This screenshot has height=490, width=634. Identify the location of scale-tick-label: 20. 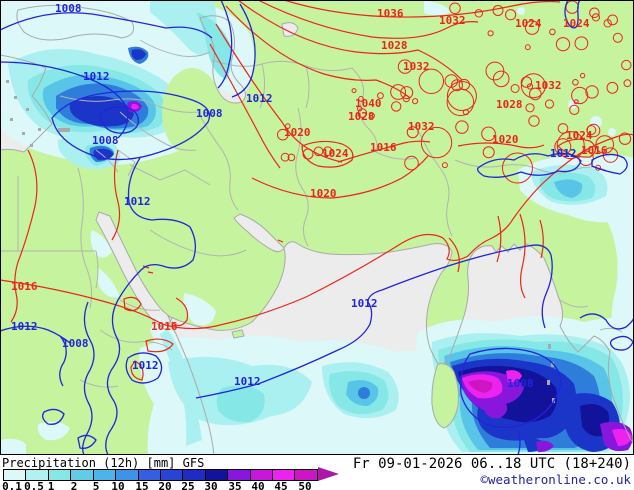
(165, 485).